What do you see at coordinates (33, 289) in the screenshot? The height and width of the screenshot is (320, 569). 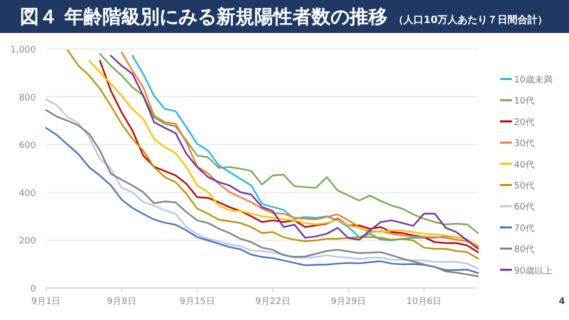 I see `y-tick-label: 0` at bounding box center [33, 289].